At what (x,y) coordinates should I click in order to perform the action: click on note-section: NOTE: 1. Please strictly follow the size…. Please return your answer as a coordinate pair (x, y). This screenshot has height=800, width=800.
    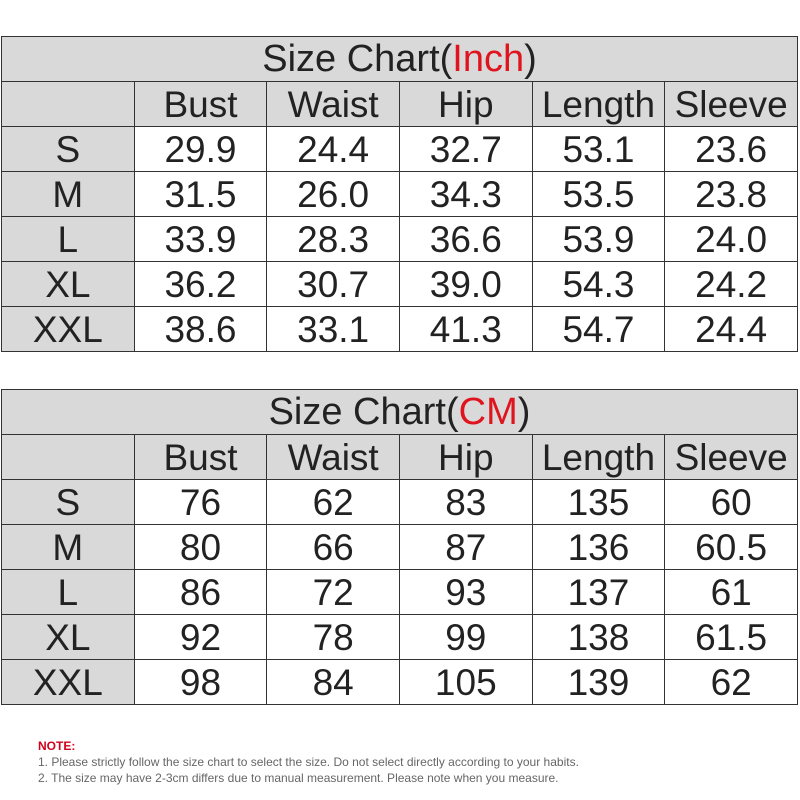
    Looking at the image, I should click on (308, 762).